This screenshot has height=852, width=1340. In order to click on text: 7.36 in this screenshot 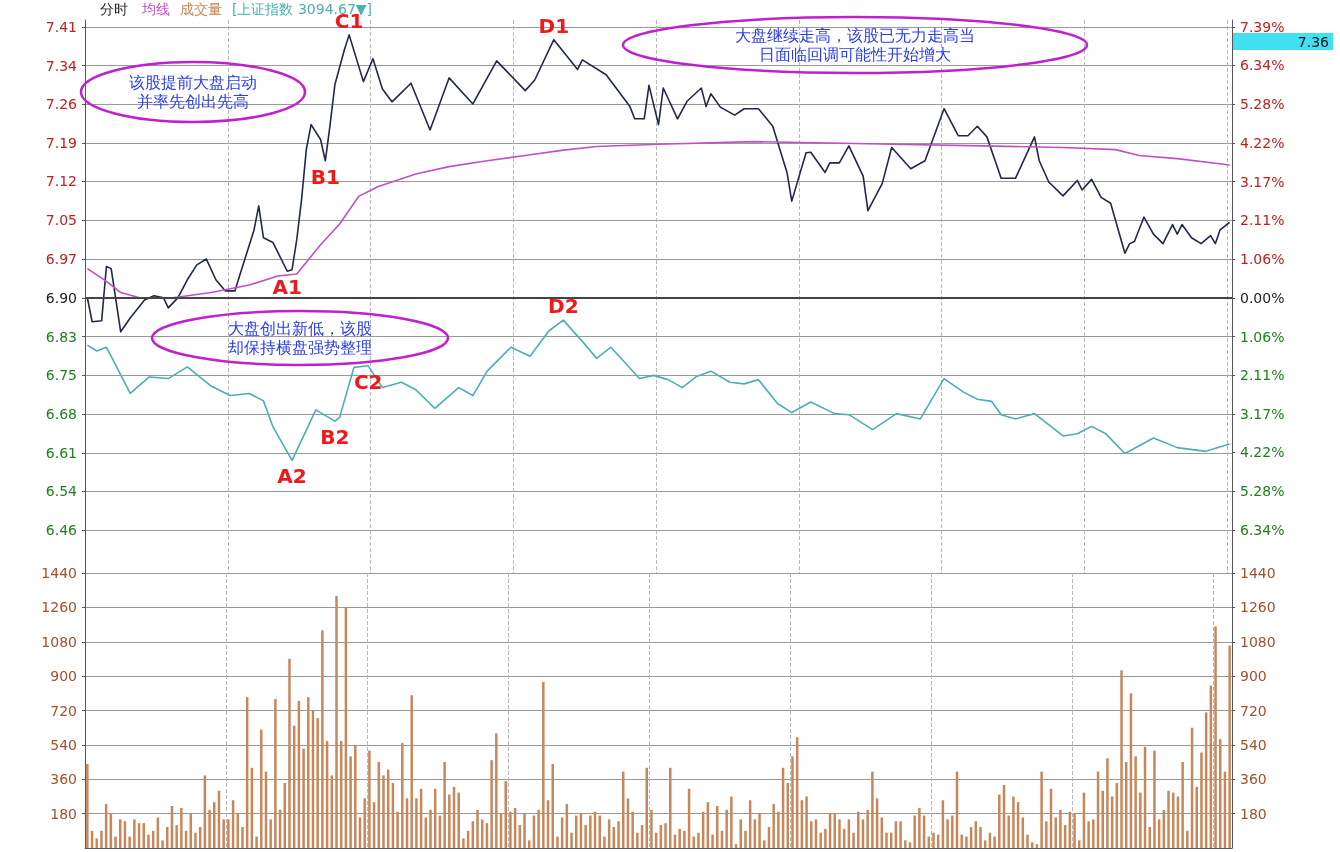, I will do `click(1313, 41)`.